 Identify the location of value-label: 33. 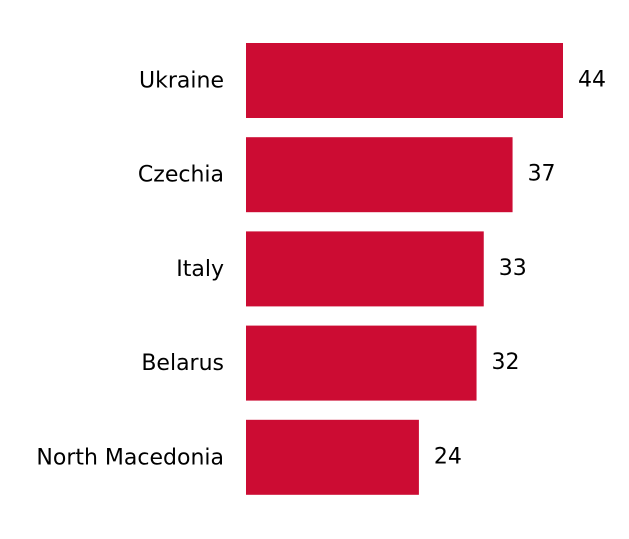
(513, 268).